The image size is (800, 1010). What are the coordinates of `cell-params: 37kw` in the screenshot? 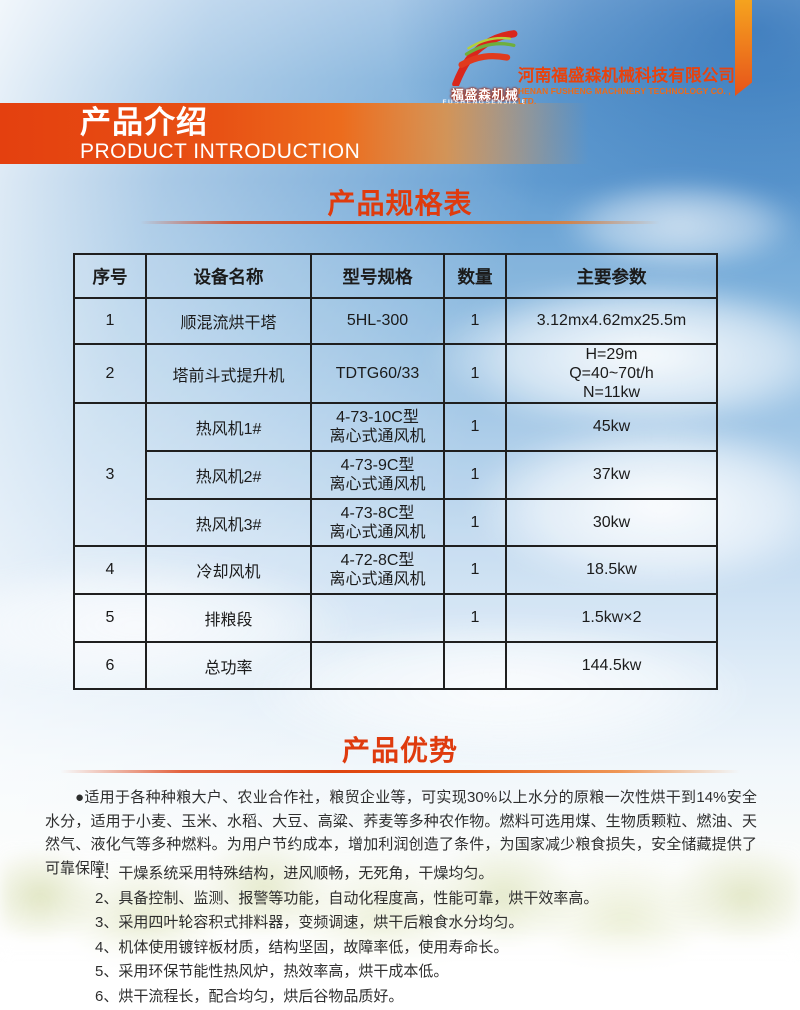 It's located at (611, 475).